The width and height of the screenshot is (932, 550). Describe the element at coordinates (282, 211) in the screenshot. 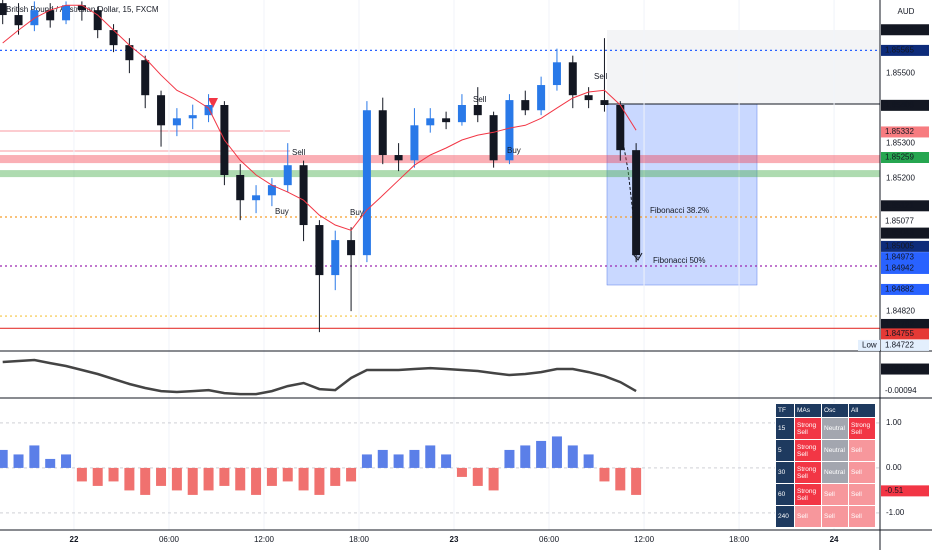

I see `annotation: Buy` at that location.